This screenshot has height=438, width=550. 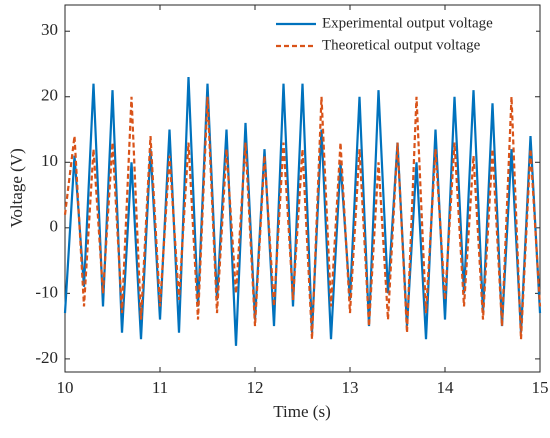 What do you see at coordinates (16, 187) in the screenshot?
I see `y-axis-label: Voltage (V)` at bounding box center [16, 187].